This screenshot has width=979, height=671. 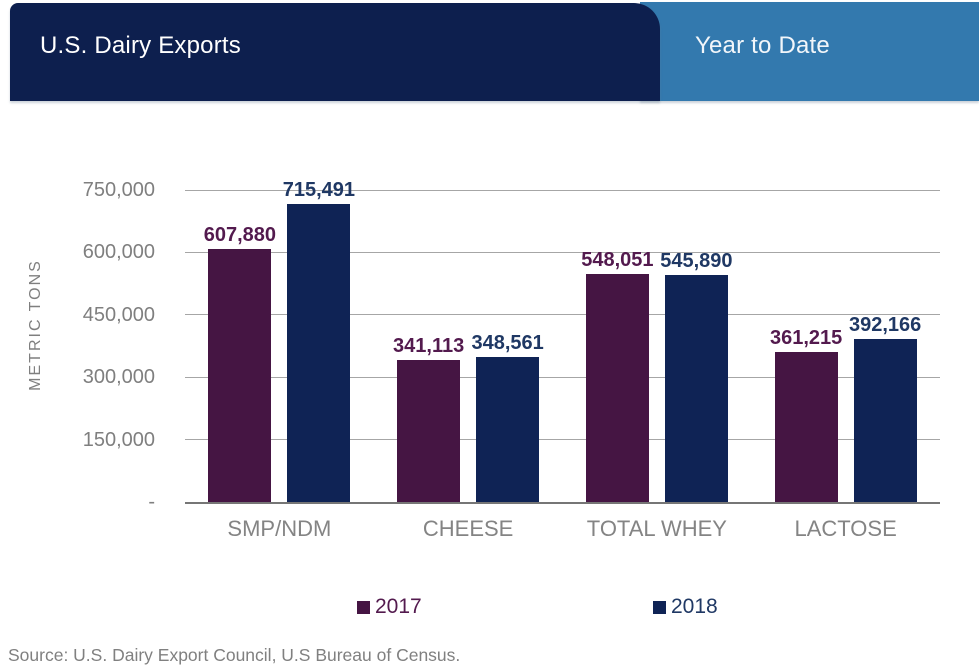 What do you see at coordinates (118, 190) in the screenshot?
I see `y-tick-label-750000: 750,000` at bounding box center [118, 190].